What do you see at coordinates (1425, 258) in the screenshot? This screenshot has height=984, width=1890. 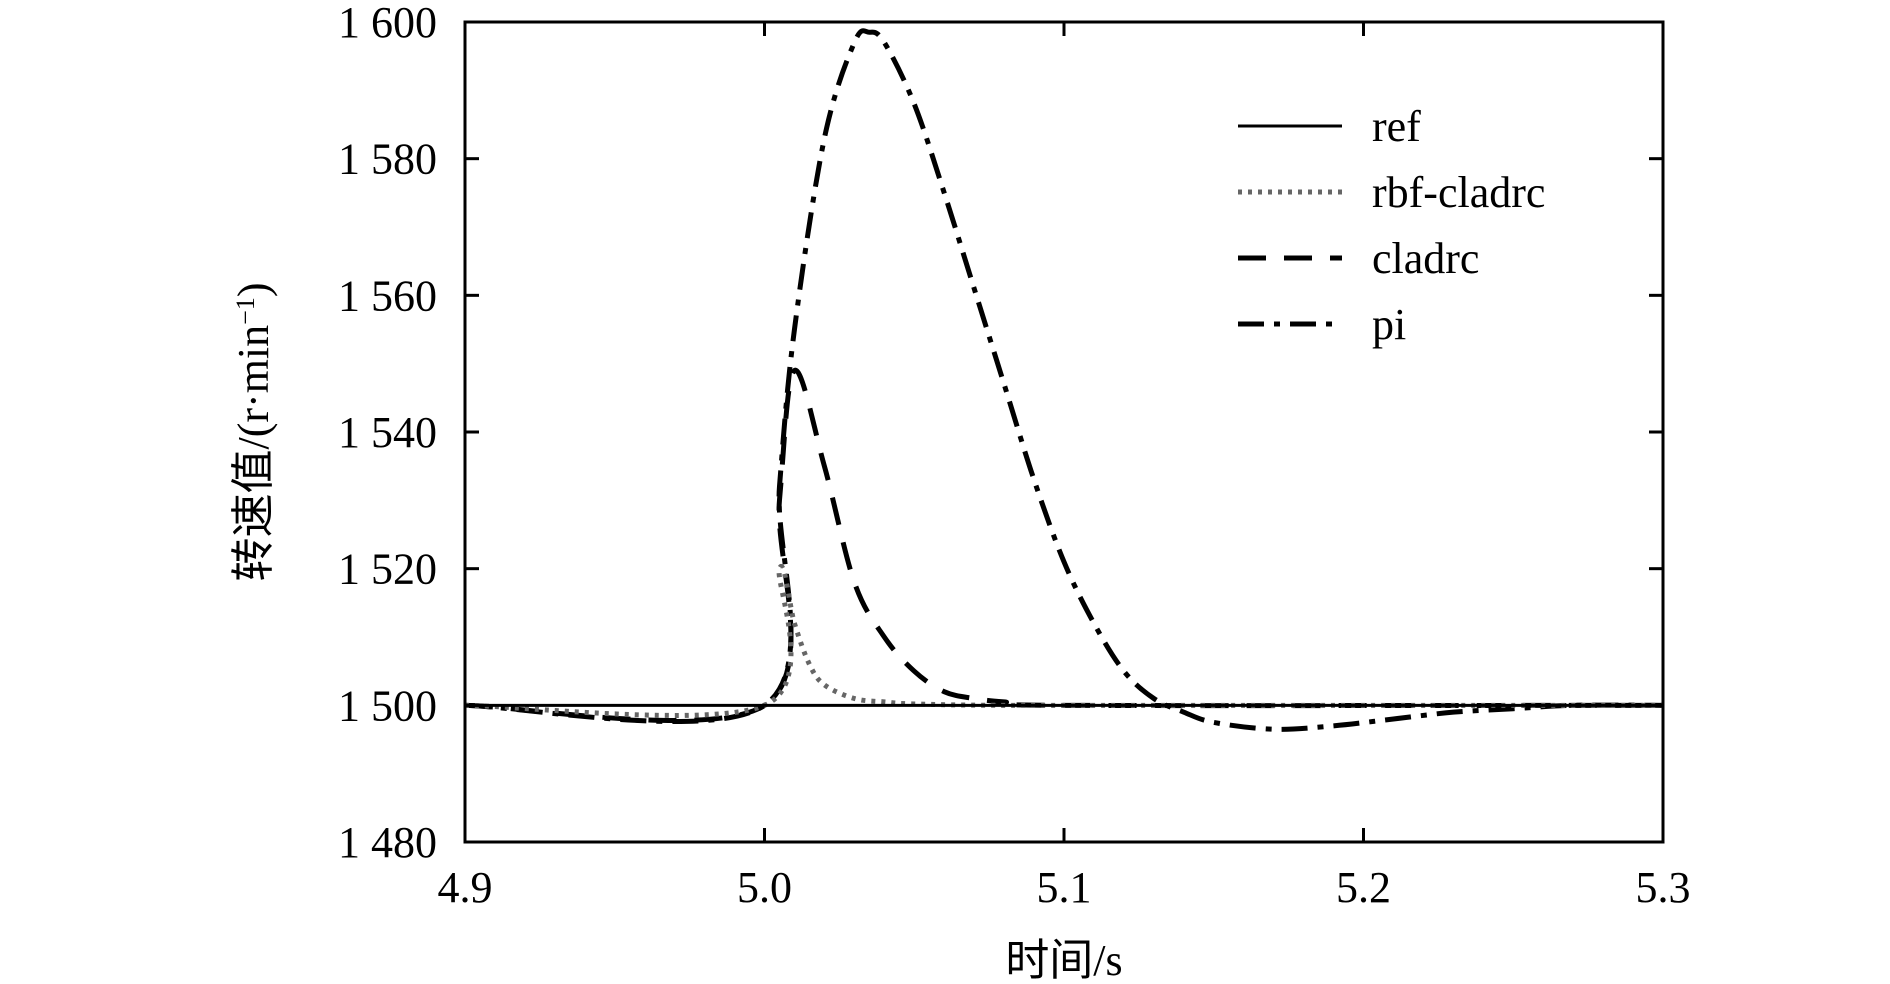 I see `legend-label: cladrc` at bounding box center [1425, 258].